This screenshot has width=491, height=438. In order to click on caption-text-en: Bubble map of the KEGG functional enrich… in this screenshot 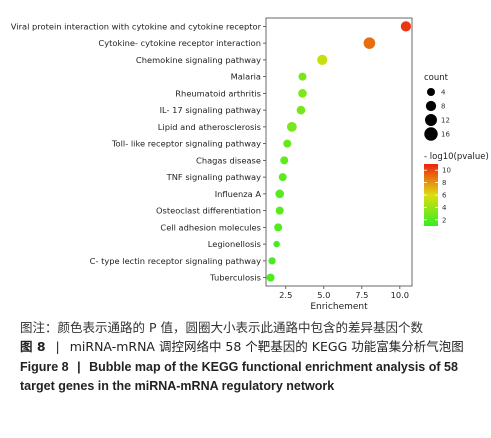, I will do `click(239, 376)`.